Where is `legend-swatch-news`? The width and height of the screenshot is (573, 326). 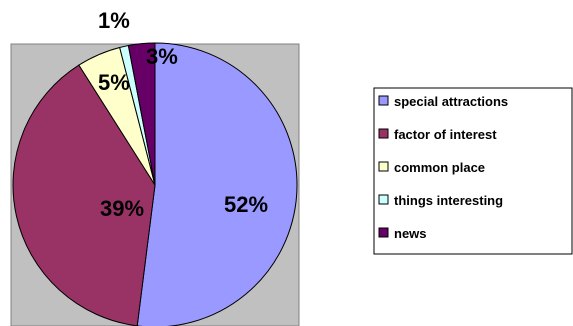 legend-swatch-news is located at coordinates (383, 232).